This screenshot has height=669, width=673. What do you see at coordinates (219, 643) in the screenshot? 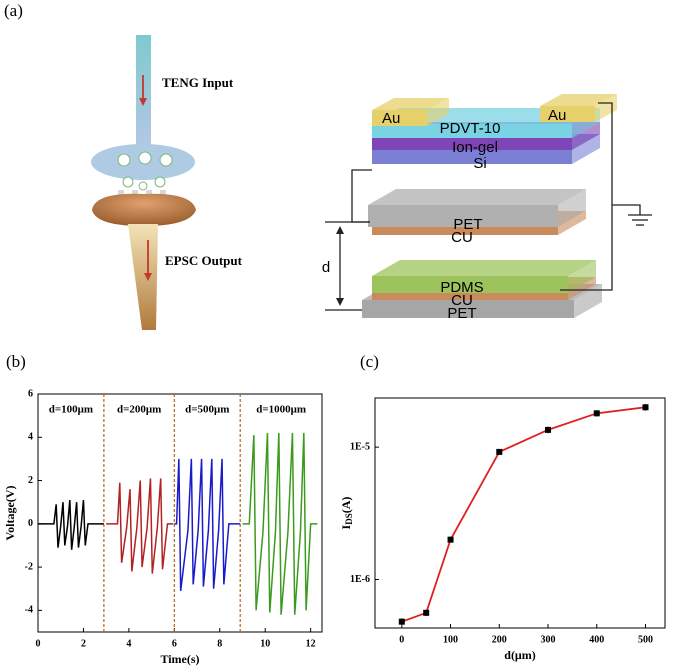
I see `x-tick-label: 8` at bounding box center [219, 643].